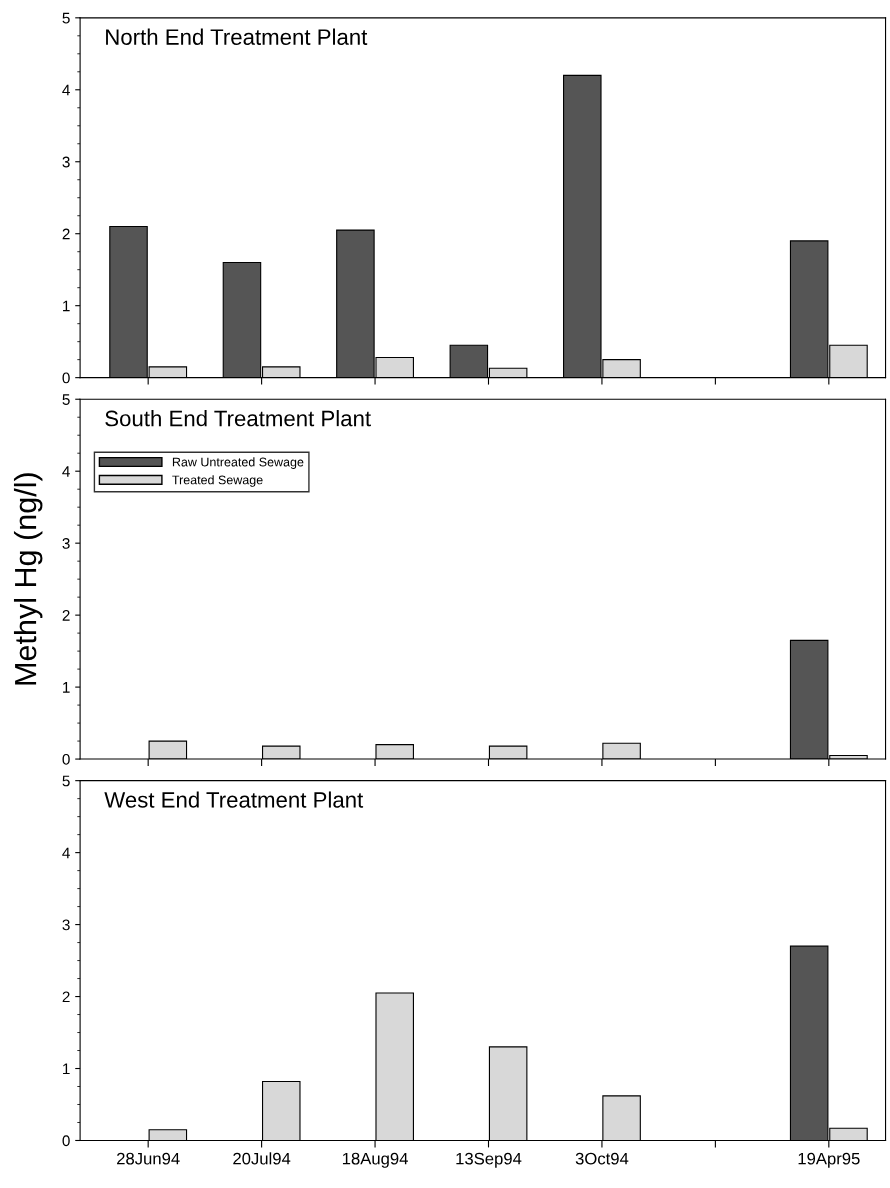  Describe the element at coordinates (489, 1160) in the screenshot. I see `x-tick-label: 13Sep94` at that location.